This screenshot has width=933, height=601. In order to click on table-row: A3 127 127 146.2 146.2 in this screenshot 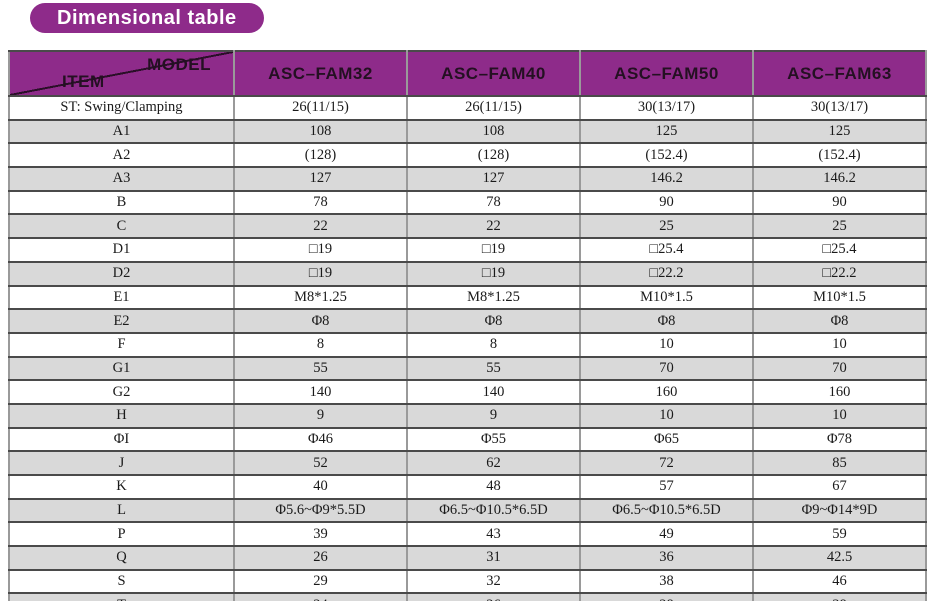, I will do `click(467, 179)`.